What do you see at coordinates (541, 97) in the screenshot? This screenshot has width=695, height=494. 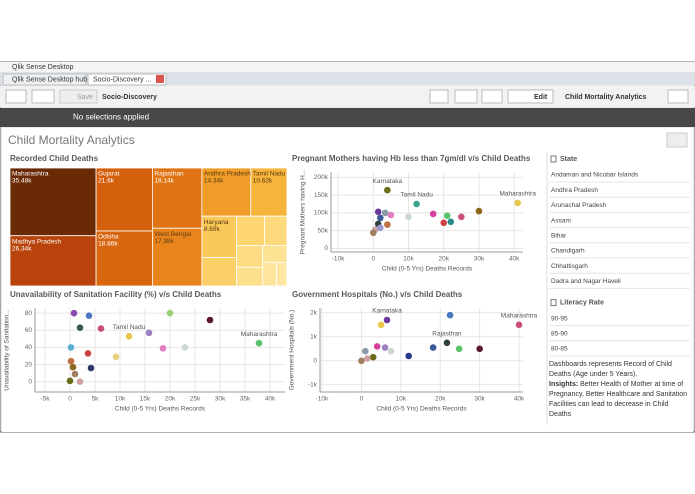 I see `edit-label: Edit` at bounding box center [541, 97].